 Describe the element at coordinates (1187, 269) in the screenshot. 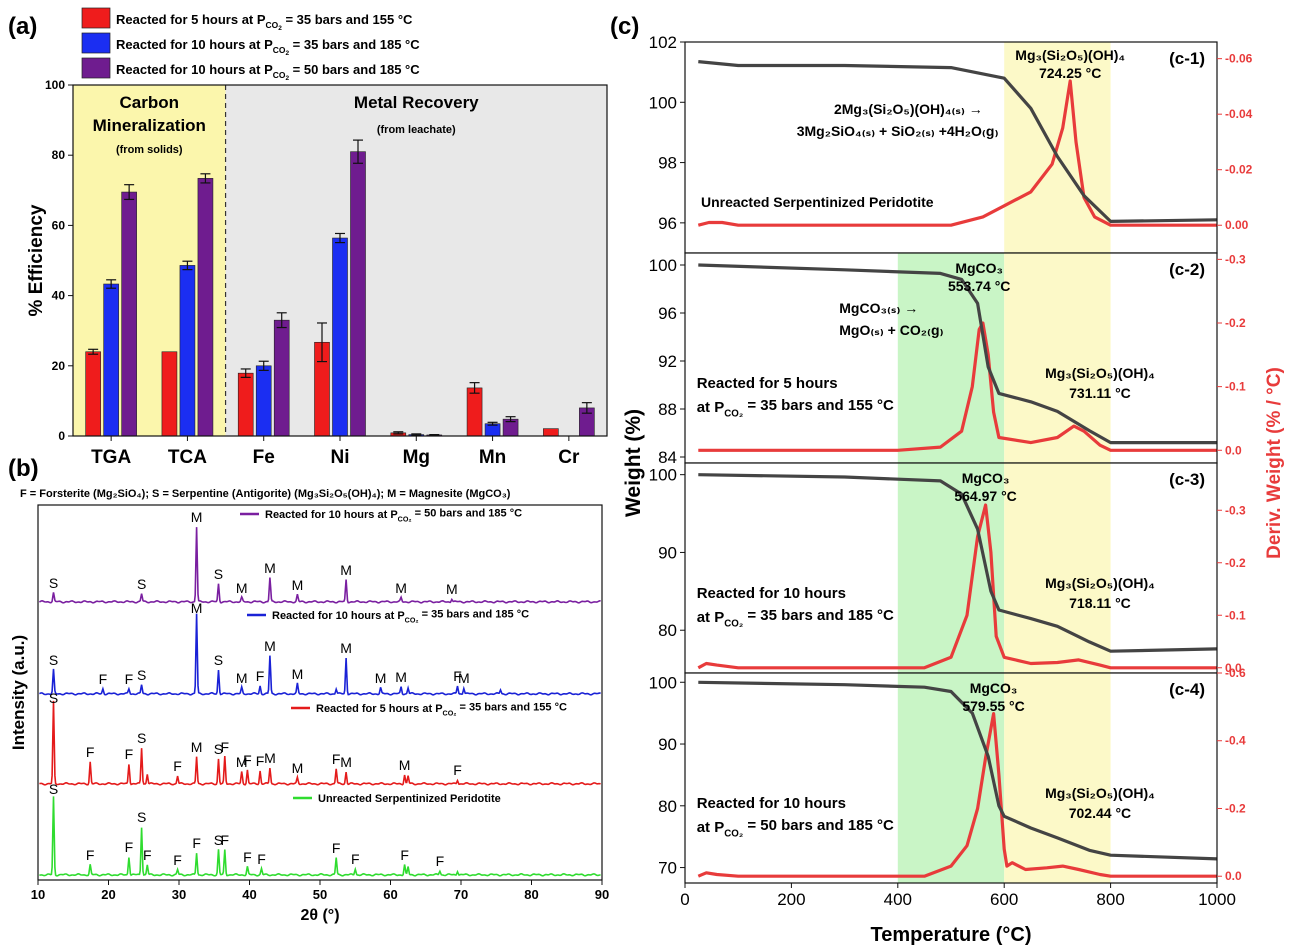

I see `subplot-tag: (c-2)` at that location.